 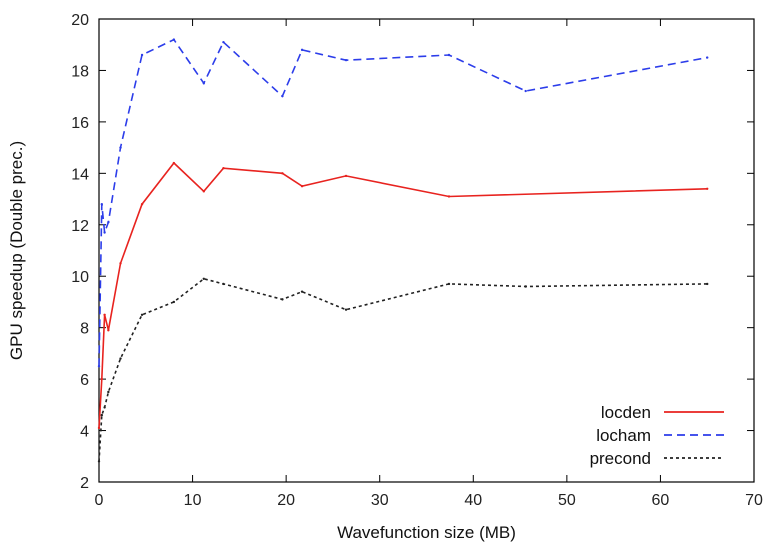 I want to click on y-tick-label: 12, so click(x=80, y=226).